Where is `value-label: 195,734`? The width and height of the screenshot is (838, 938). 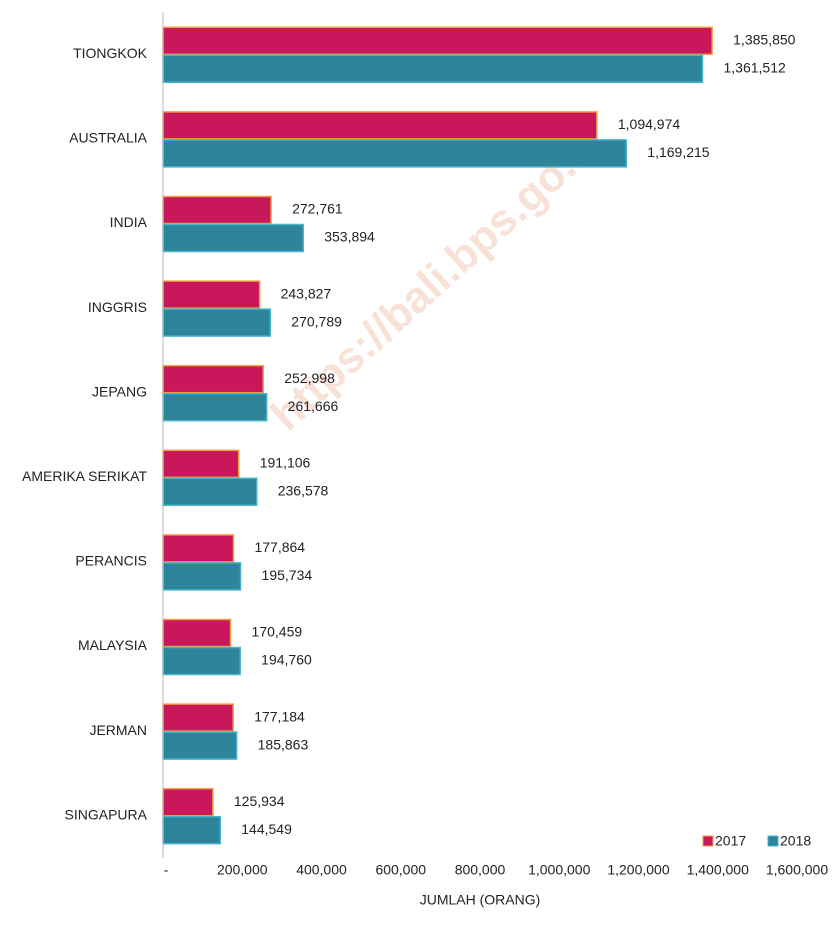 value-label: 195,734 is located at coordinates (287, 575).